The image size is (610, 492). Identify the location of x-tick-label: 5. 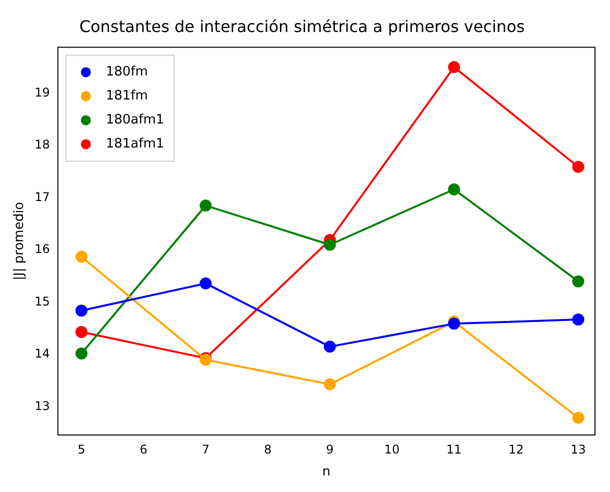
(82, 449).